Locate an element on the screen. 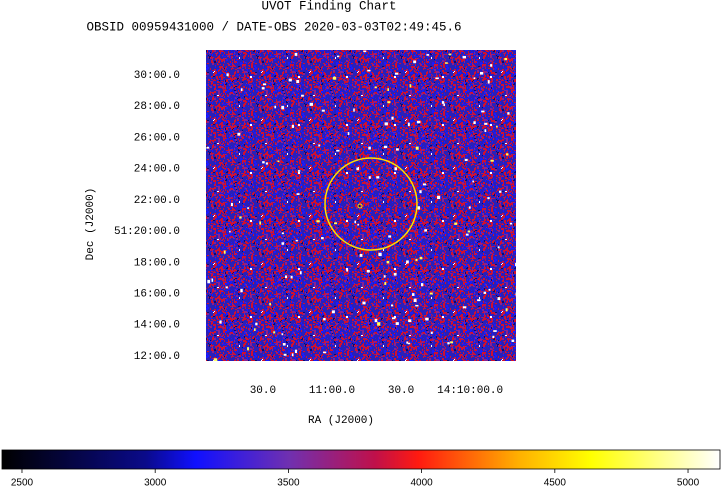  colorbar: 2500 3000 3500 4000 4500 5000 is located at coordinates (361, 469).